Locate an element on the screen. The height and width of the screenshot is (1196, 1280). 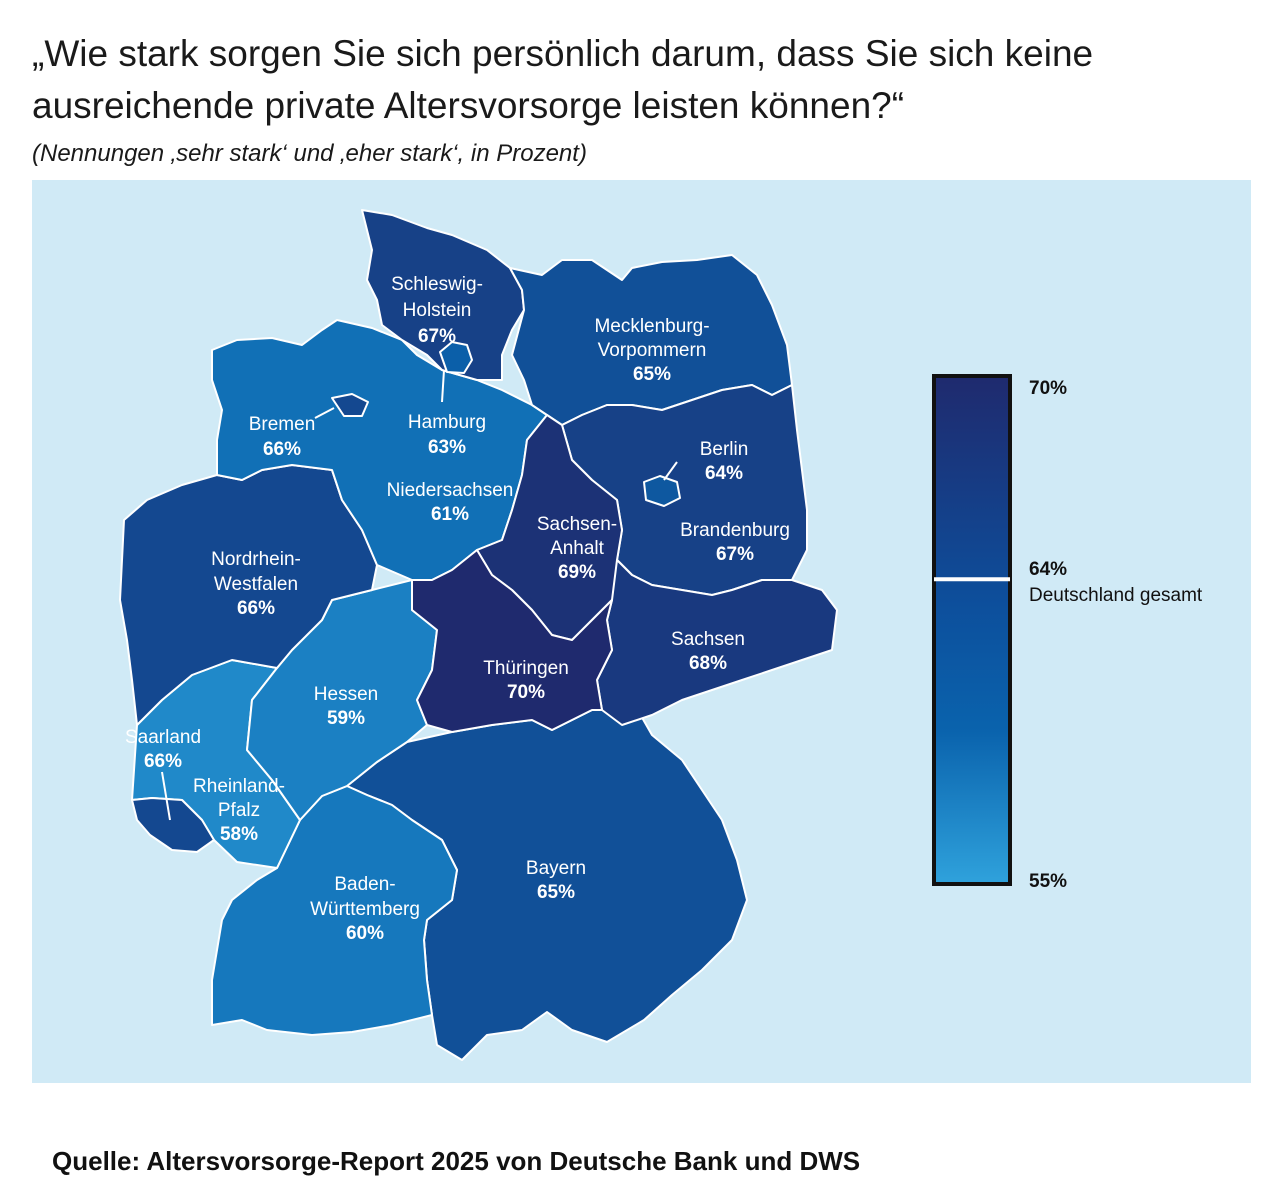
state-name: Saarland is located at coordinates (163, 737).